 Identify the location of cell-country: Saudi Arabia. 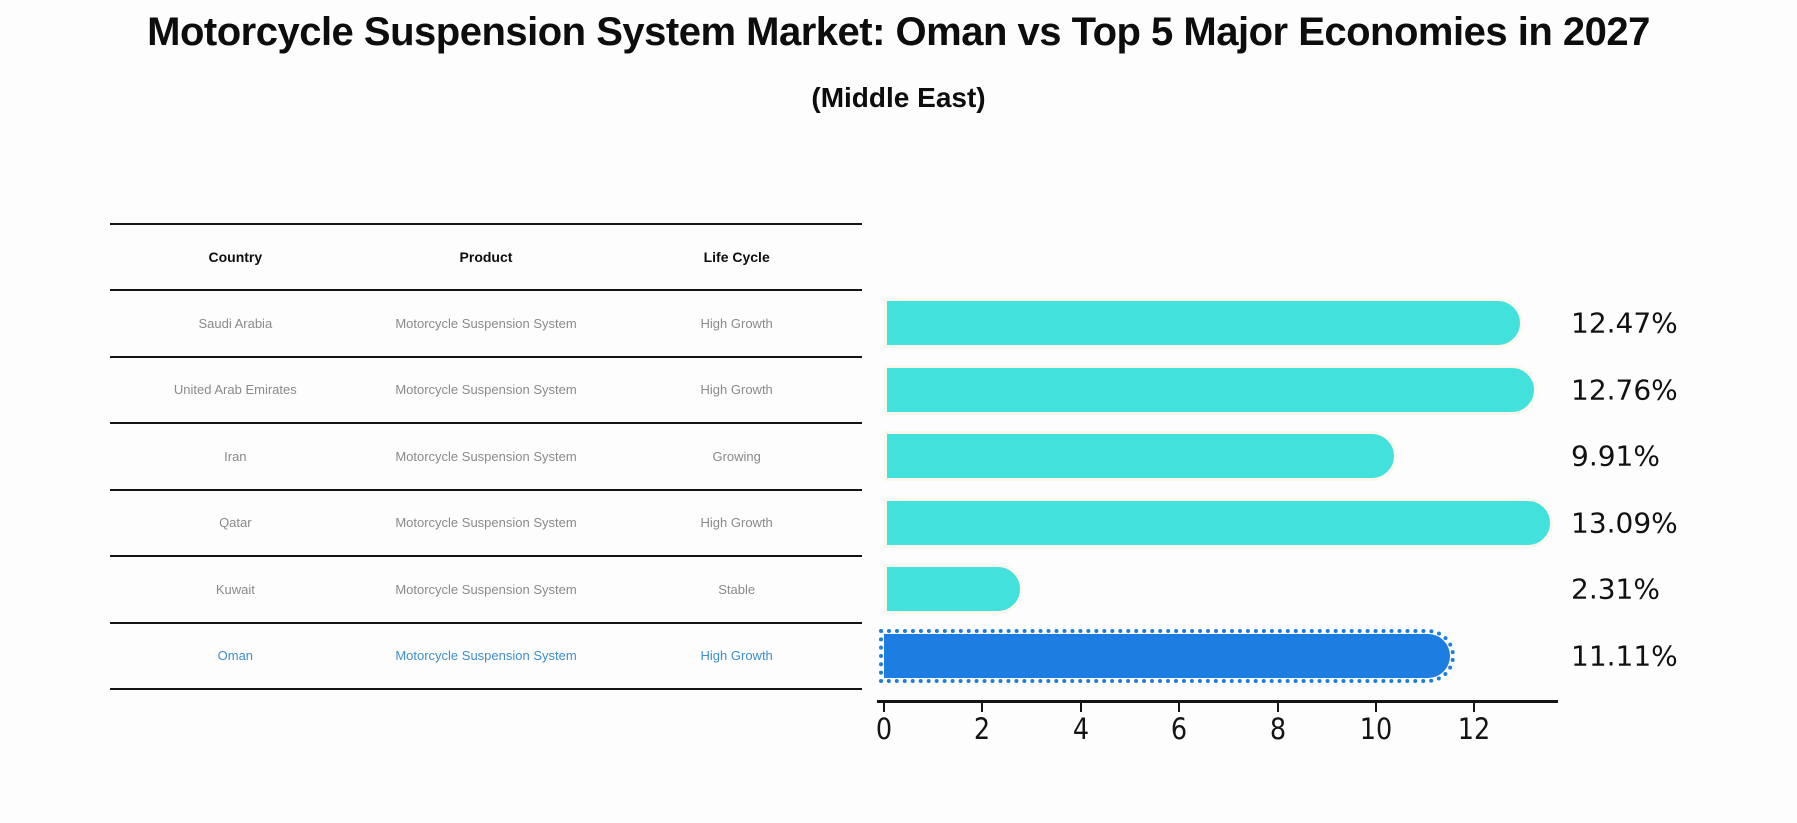
(235, 323).